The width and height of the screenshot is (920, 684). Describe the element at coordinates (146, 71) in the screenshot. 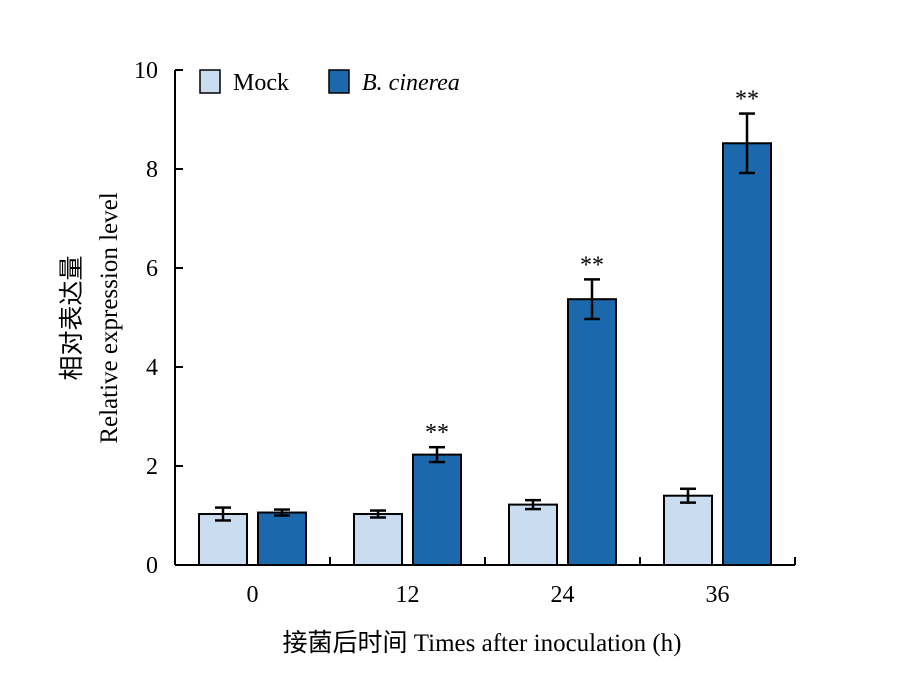

I see `y-tick-label: 10` at that location.